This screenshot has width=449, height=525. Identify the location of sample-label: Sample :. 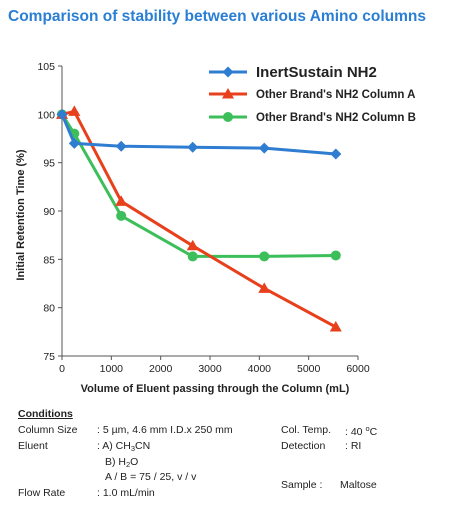
(302, 485).